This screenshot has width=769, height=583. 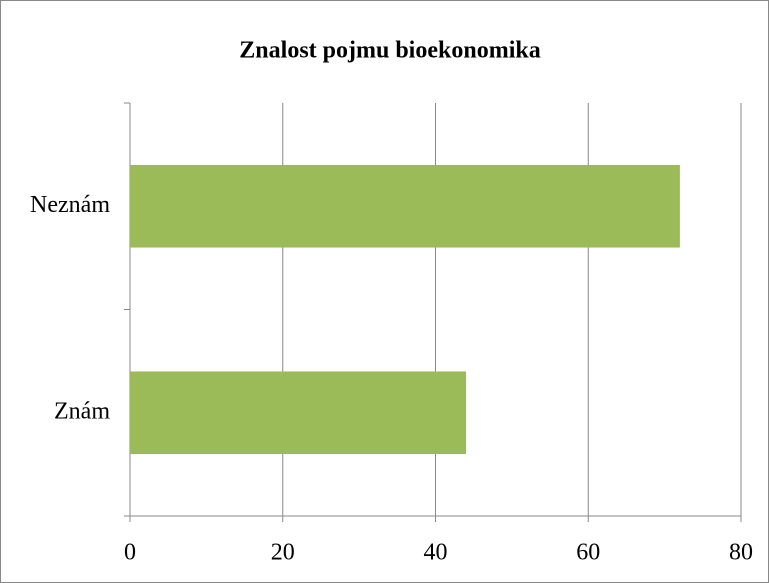 I want to click on x-tick-label: 0, so click(x=130, y=553).